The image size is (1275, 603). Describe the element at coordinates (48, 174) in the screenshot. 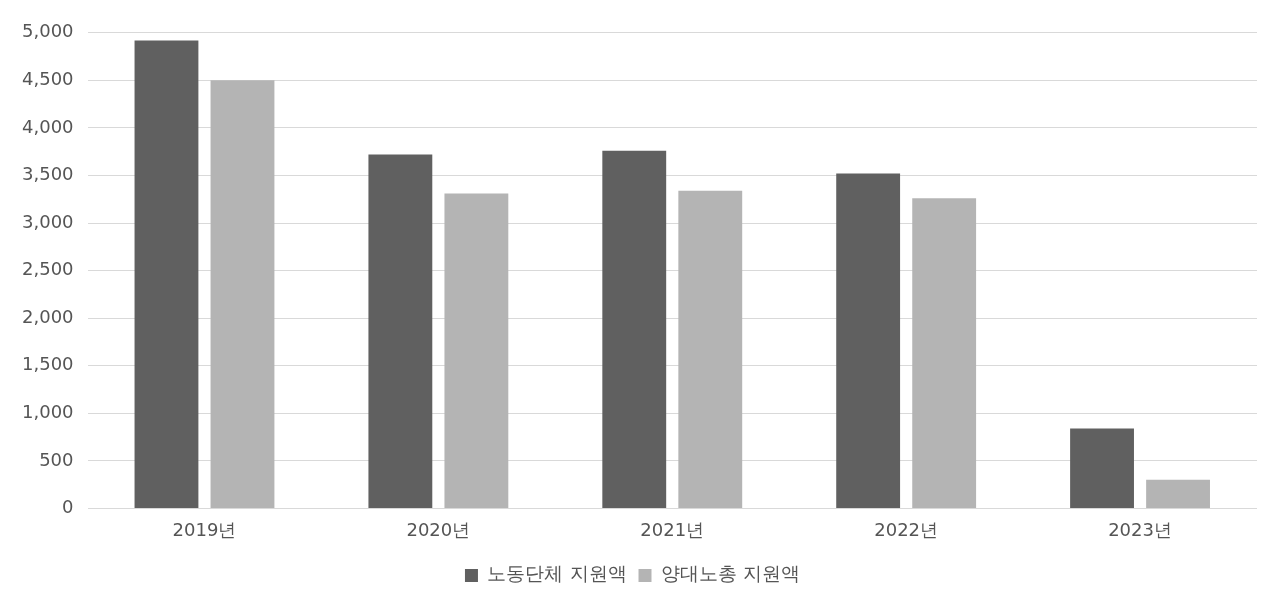

I see `y-tick-label: 3,500` at that location.